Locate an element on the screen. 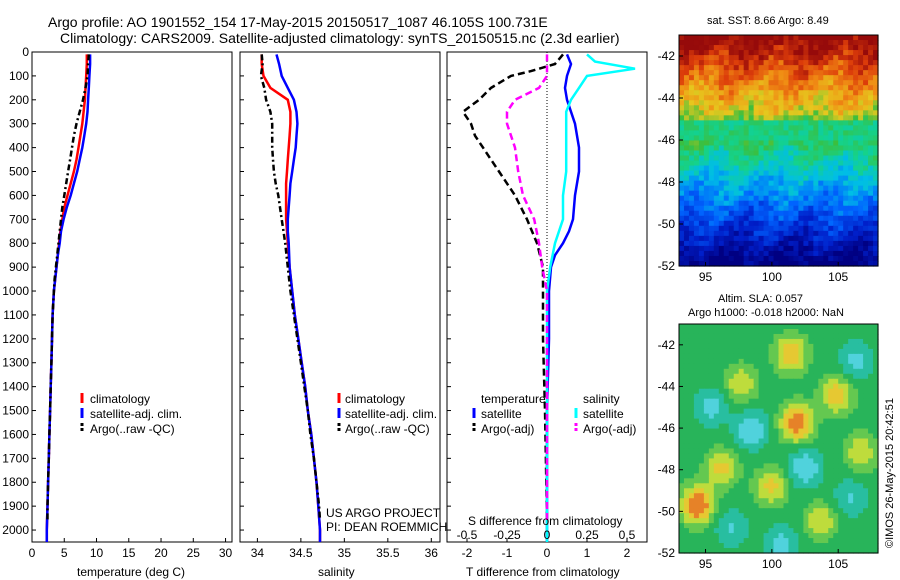  y-tick-label: 0 is located at coordinates (25, 52).